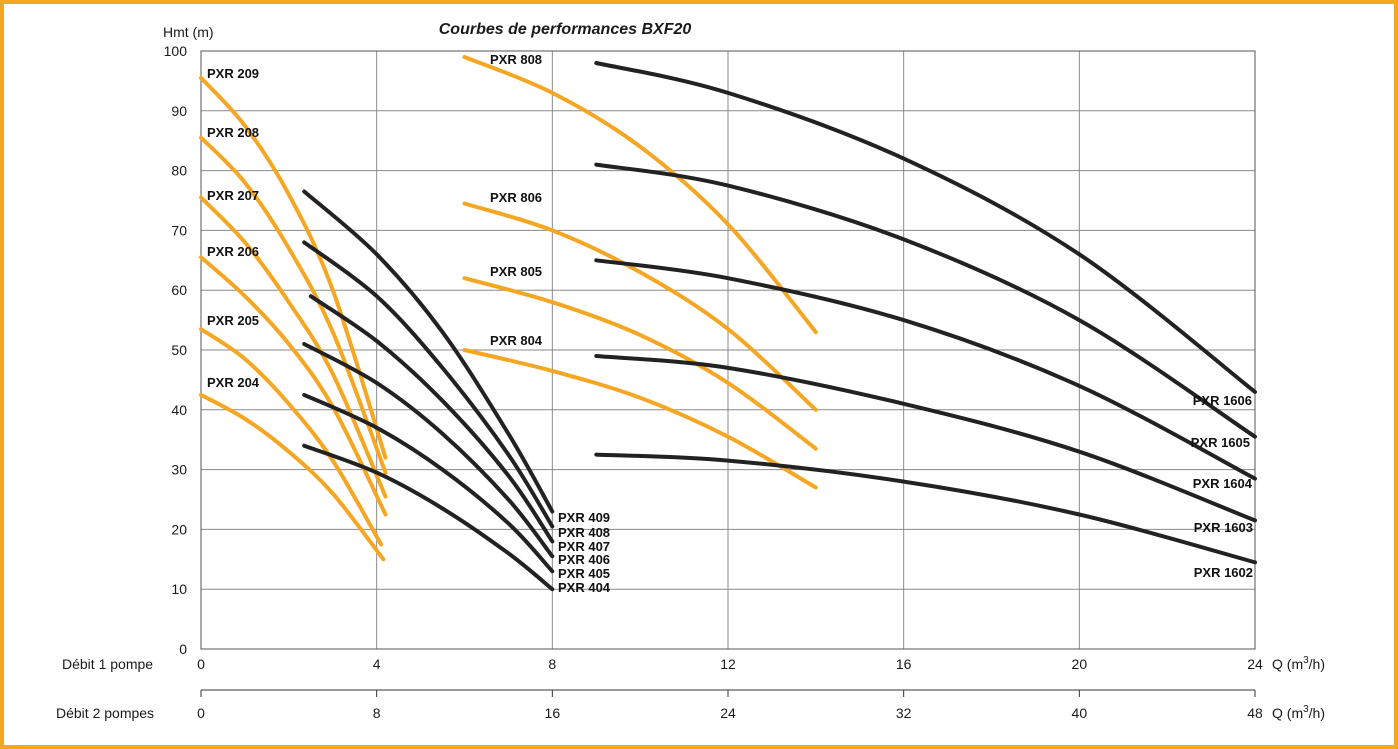 The image size is (1398, 749). What do you see at coordinates (1080, 664) in the screenshot?
I see `x-tick-label-1: 20` at bounding box center [1080, 664].